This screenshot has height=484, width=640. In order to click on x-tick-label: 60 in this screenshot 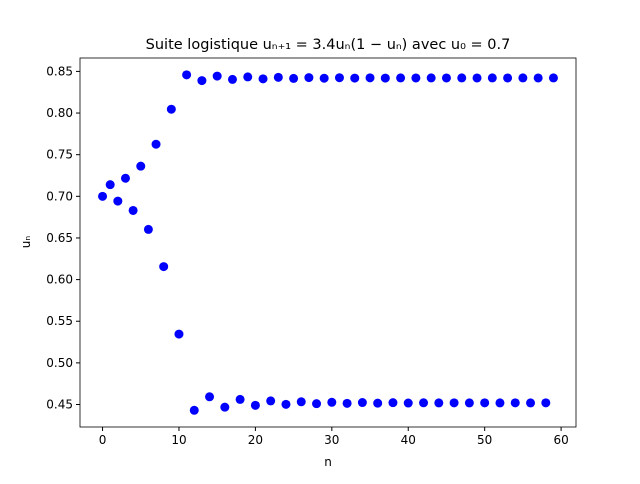, I will do `click(560, 440)`.